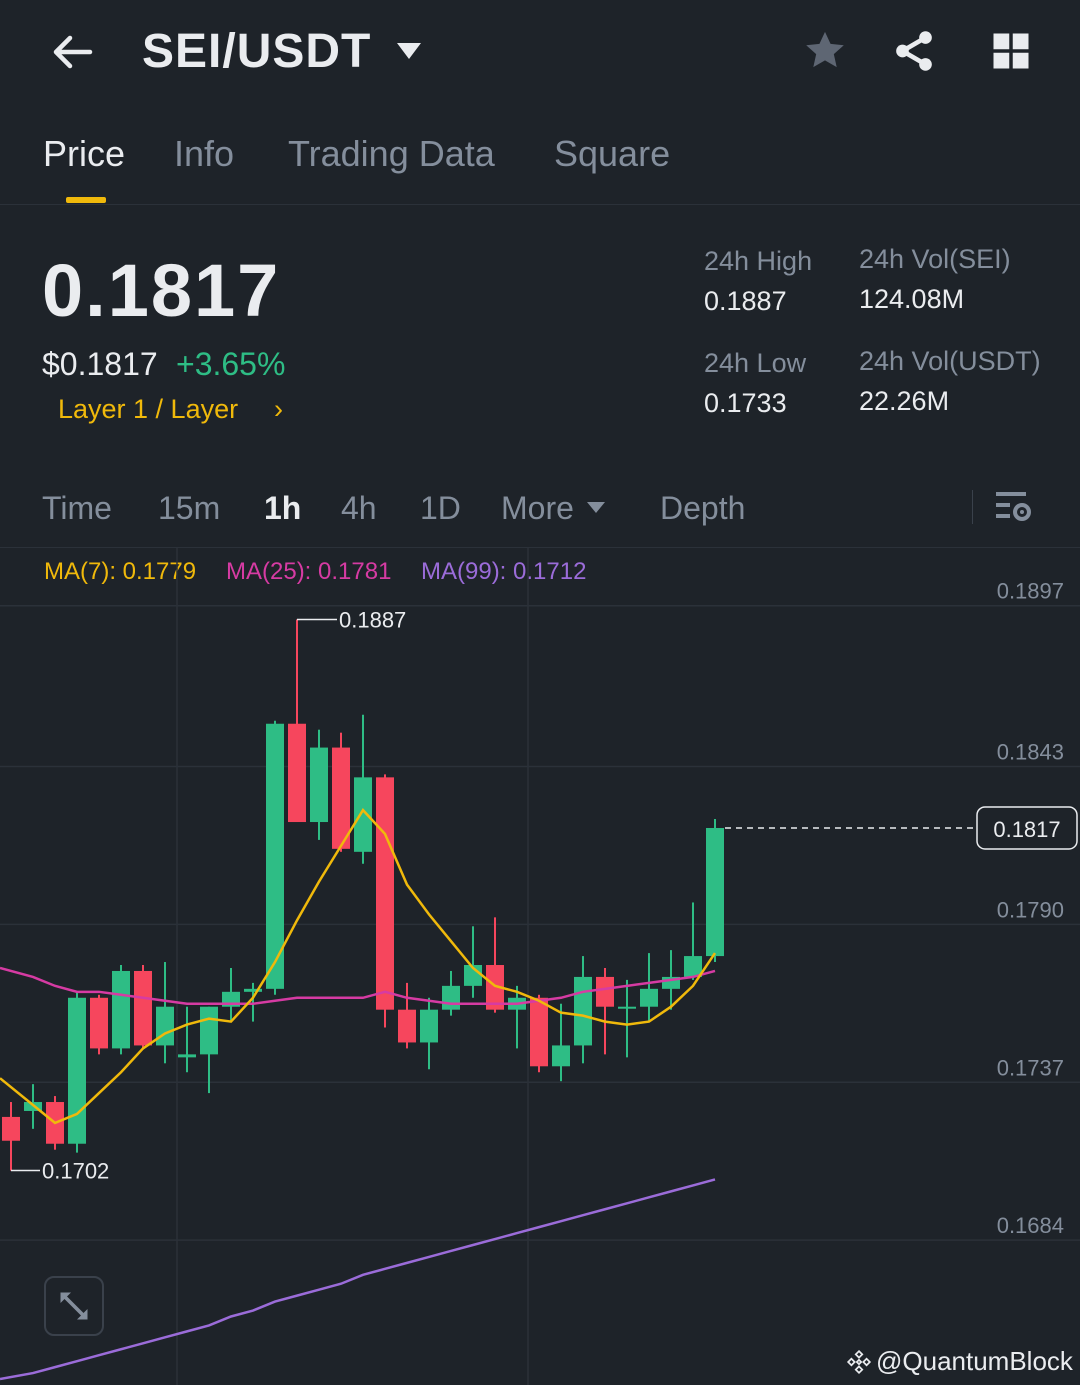 Image resolution: width=1080 pixels, height=1385 pixels. Describe the element at coordinates (84, 153) in the screenshot. I see `tab-price: Price` at that location.